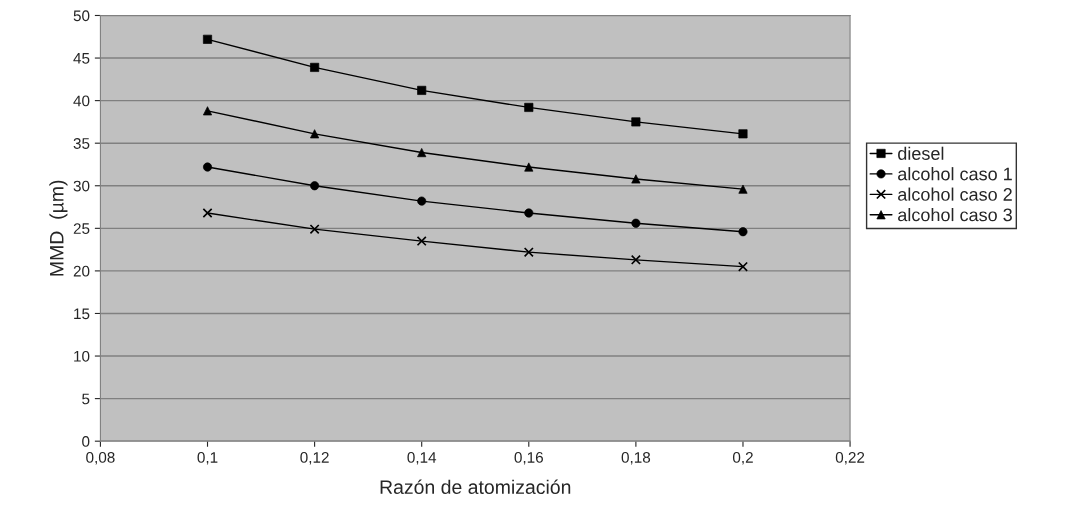  What do you see at coordinates (921, 153) in the screenshot?
I see `legend-label: diesel` at bounding box center [921, 153].